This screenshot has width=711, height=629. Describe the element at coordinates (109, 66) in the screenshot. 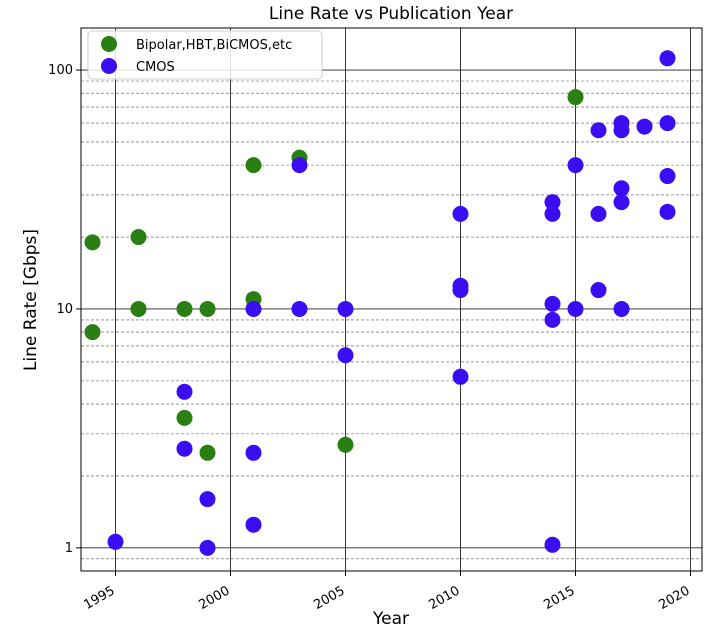

I see `legend-marker-cmos` at that location.